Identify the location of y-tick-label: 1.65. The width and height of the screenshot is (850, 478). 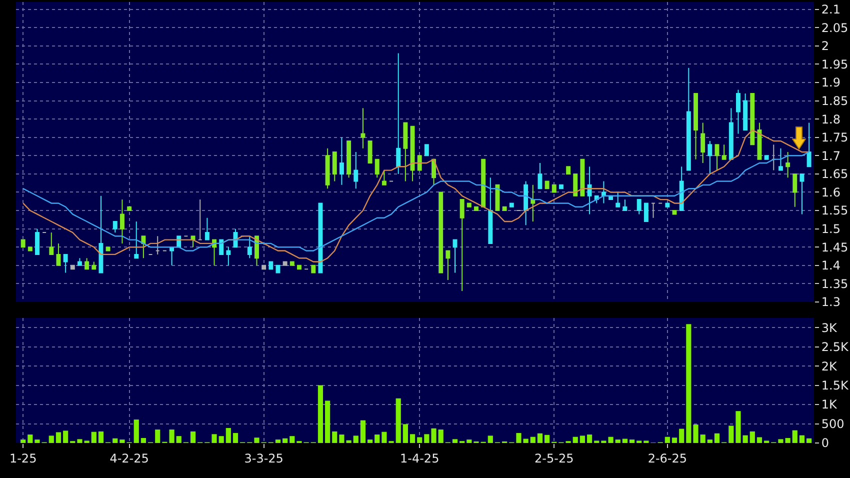
(834, 174).